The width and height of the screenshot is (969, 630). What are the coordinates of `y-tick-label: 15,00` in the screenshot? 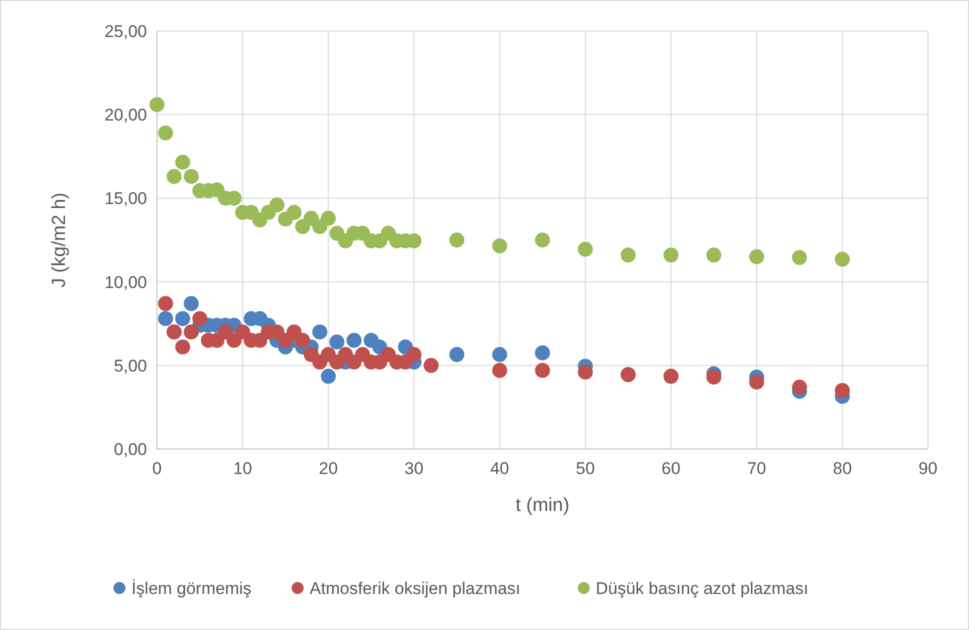 It's located at (125, 198).